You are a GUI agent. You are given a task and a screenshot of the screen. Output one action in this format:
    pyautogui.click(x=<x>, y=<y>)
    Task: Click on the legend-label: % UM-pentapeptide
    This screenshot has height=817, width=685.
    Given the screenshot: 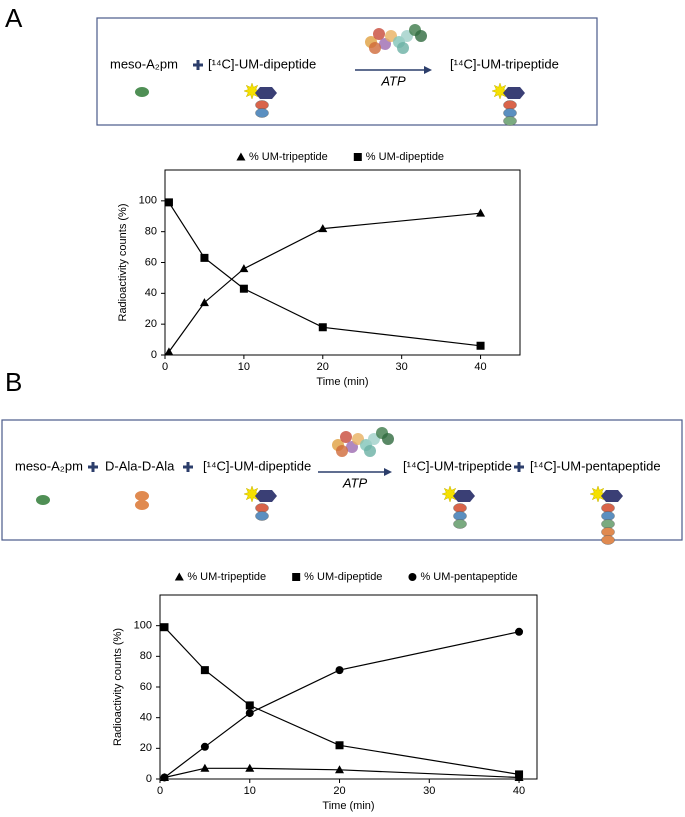 What is the action you would take?
    pyautogui.click(x=468, y=577)
    